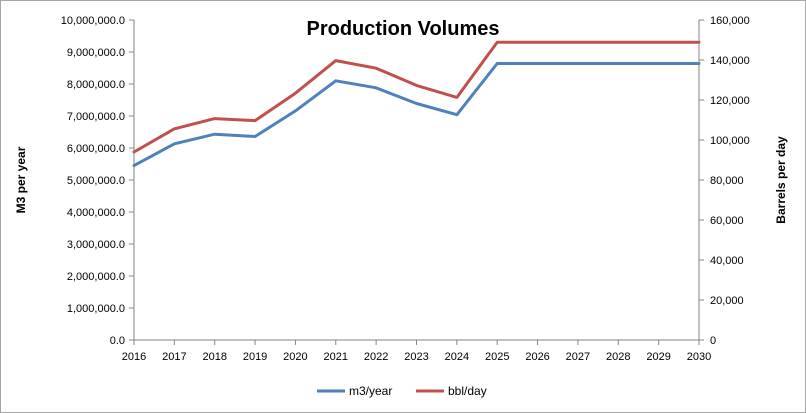  Describe the element at coordinates (21, 179) in the screenshot. I see `left-axis-title: M3 per year` at that location.